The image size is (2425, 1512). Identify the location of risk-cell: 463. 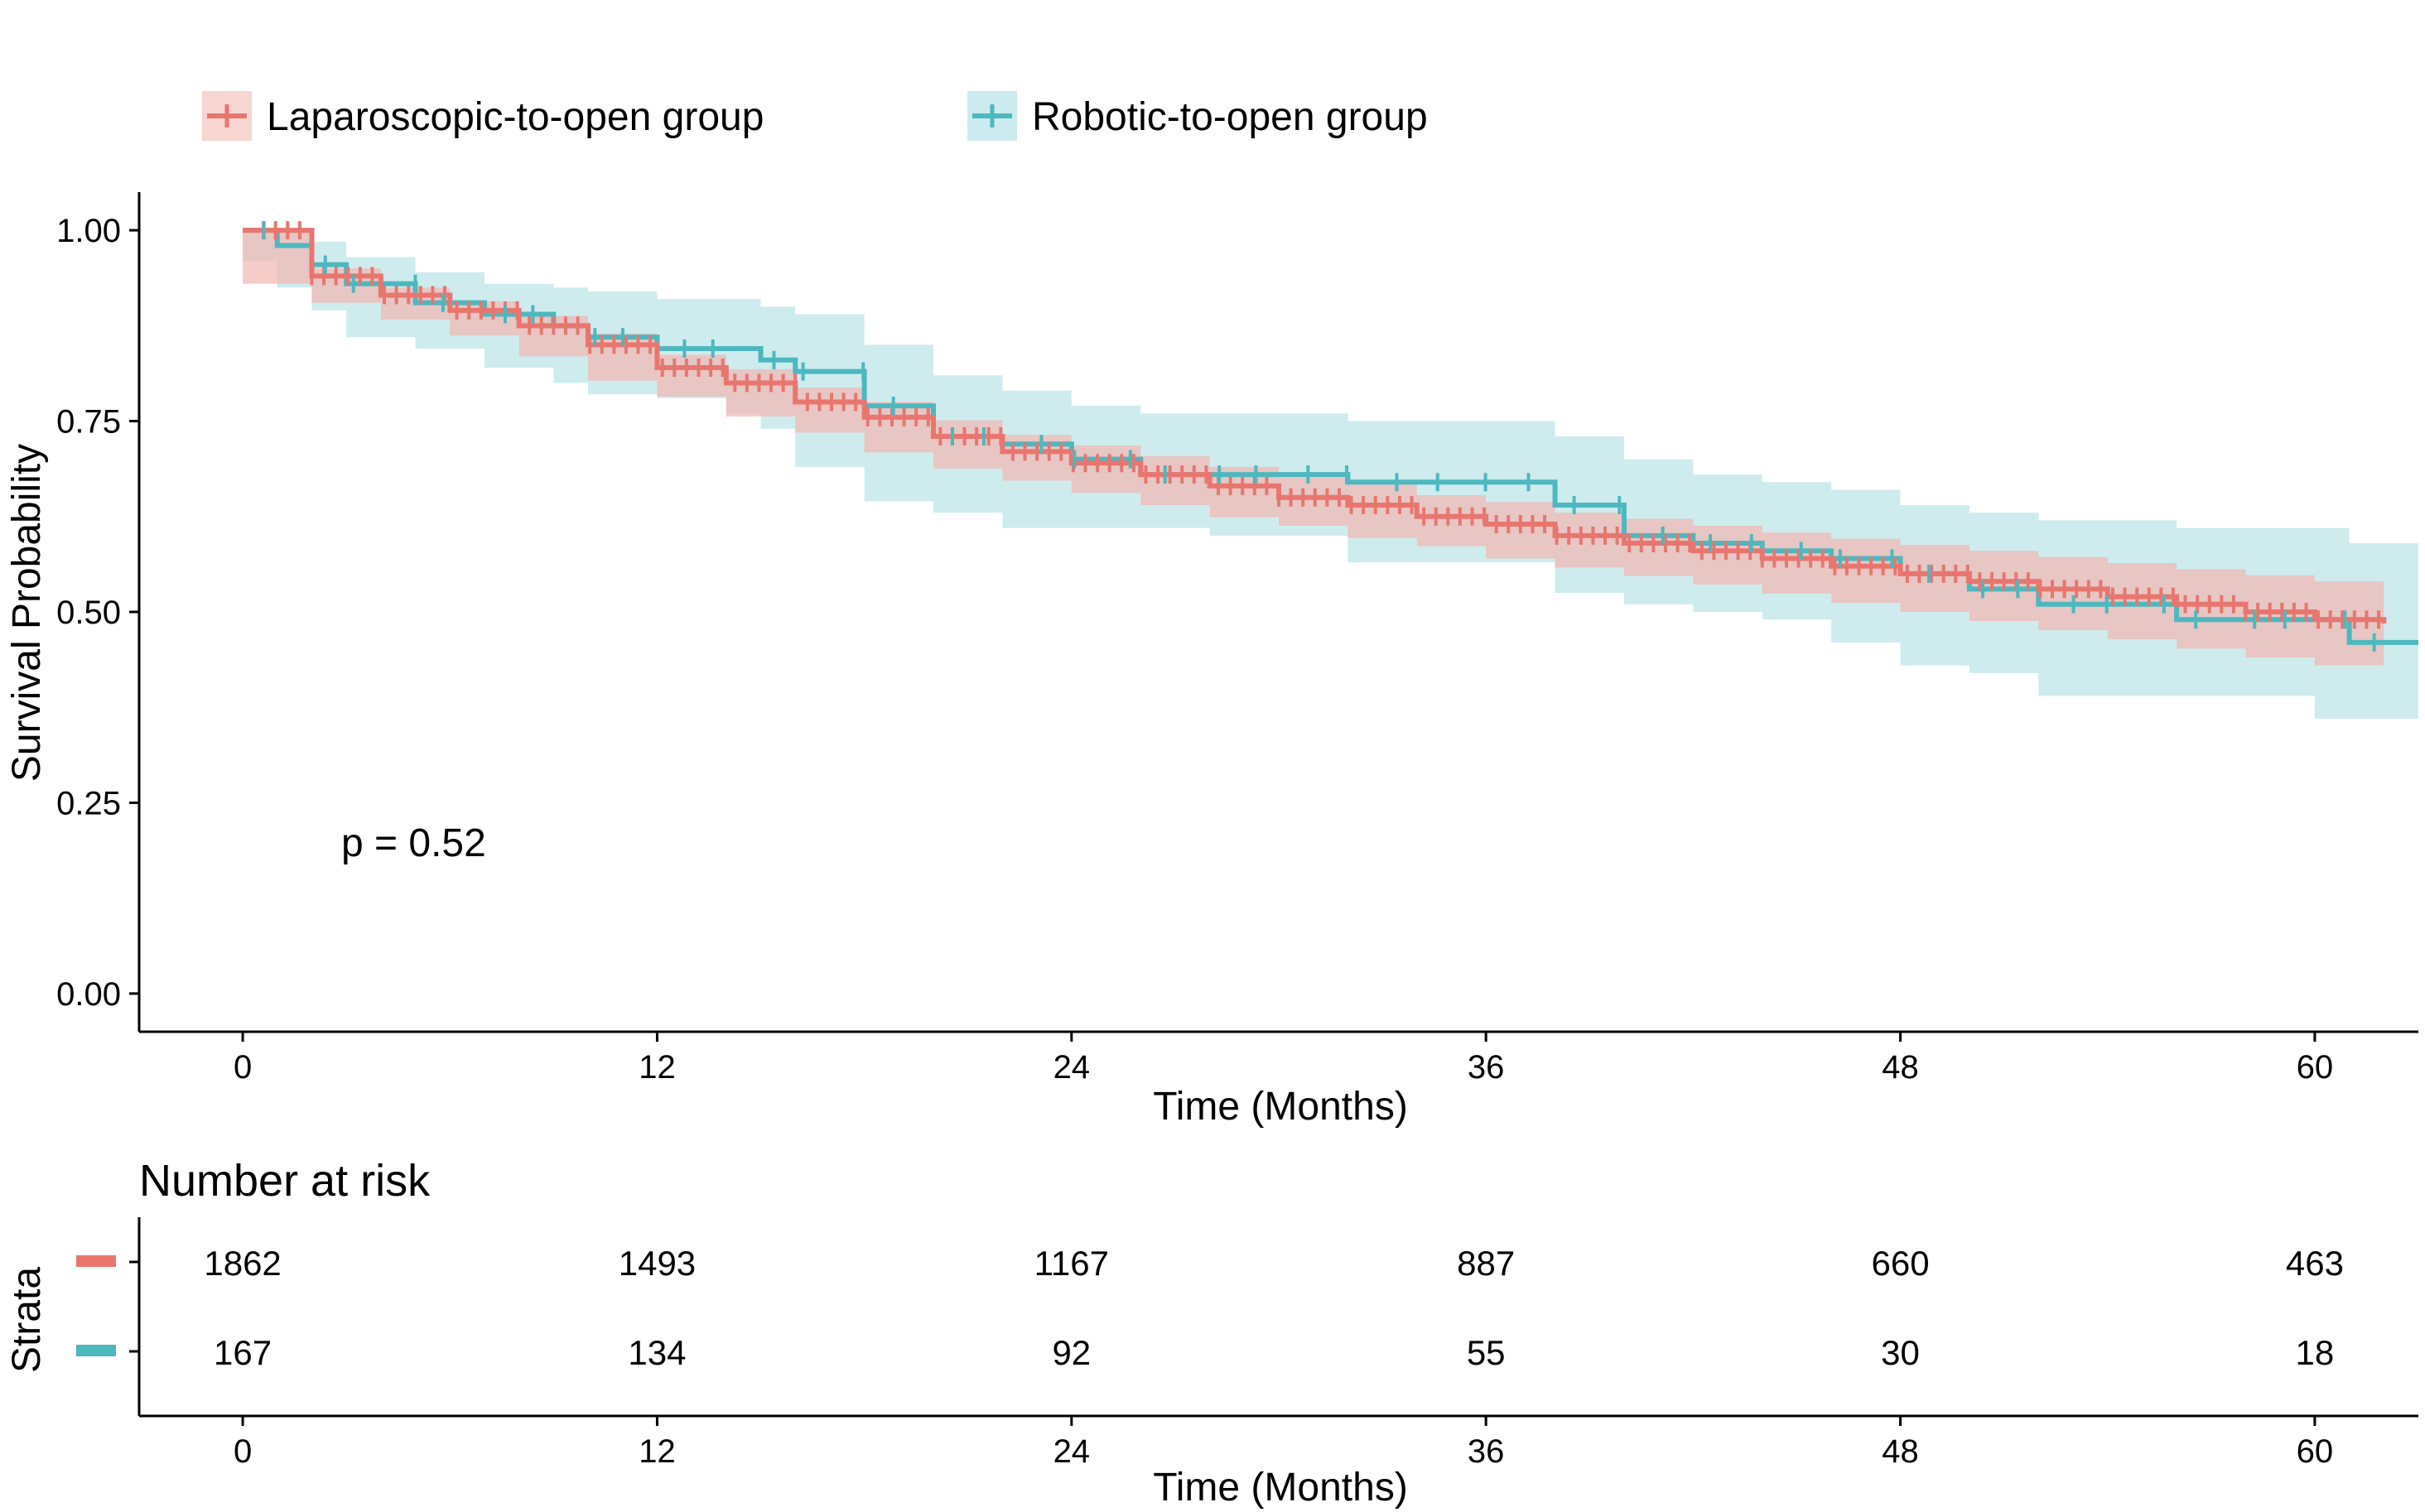
(2315, 1263).